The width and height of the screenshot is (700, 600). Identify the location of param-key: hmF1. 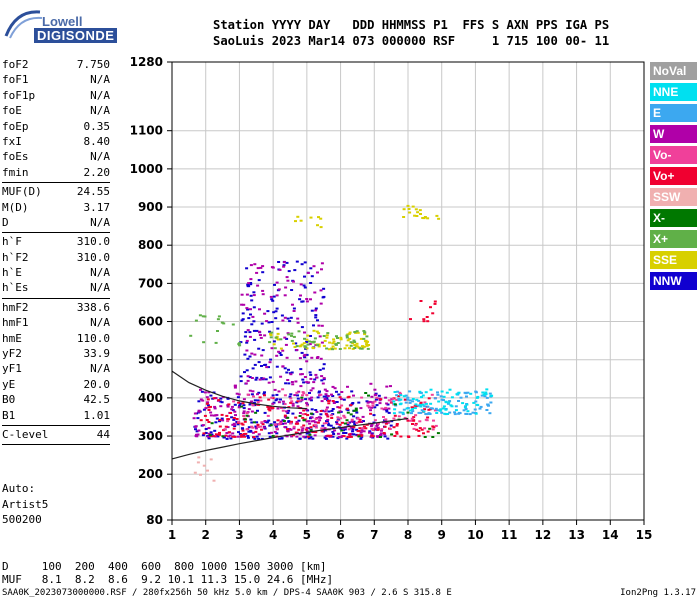
(15, 323).